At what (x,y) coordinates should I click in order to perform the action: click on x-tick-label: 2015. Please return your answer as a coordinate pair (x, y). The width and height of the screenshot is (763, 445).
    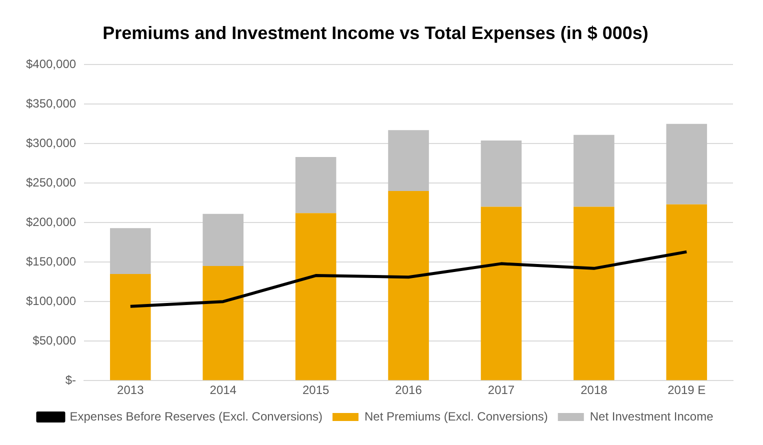
    Looking at the image, I should click on (316, 390).